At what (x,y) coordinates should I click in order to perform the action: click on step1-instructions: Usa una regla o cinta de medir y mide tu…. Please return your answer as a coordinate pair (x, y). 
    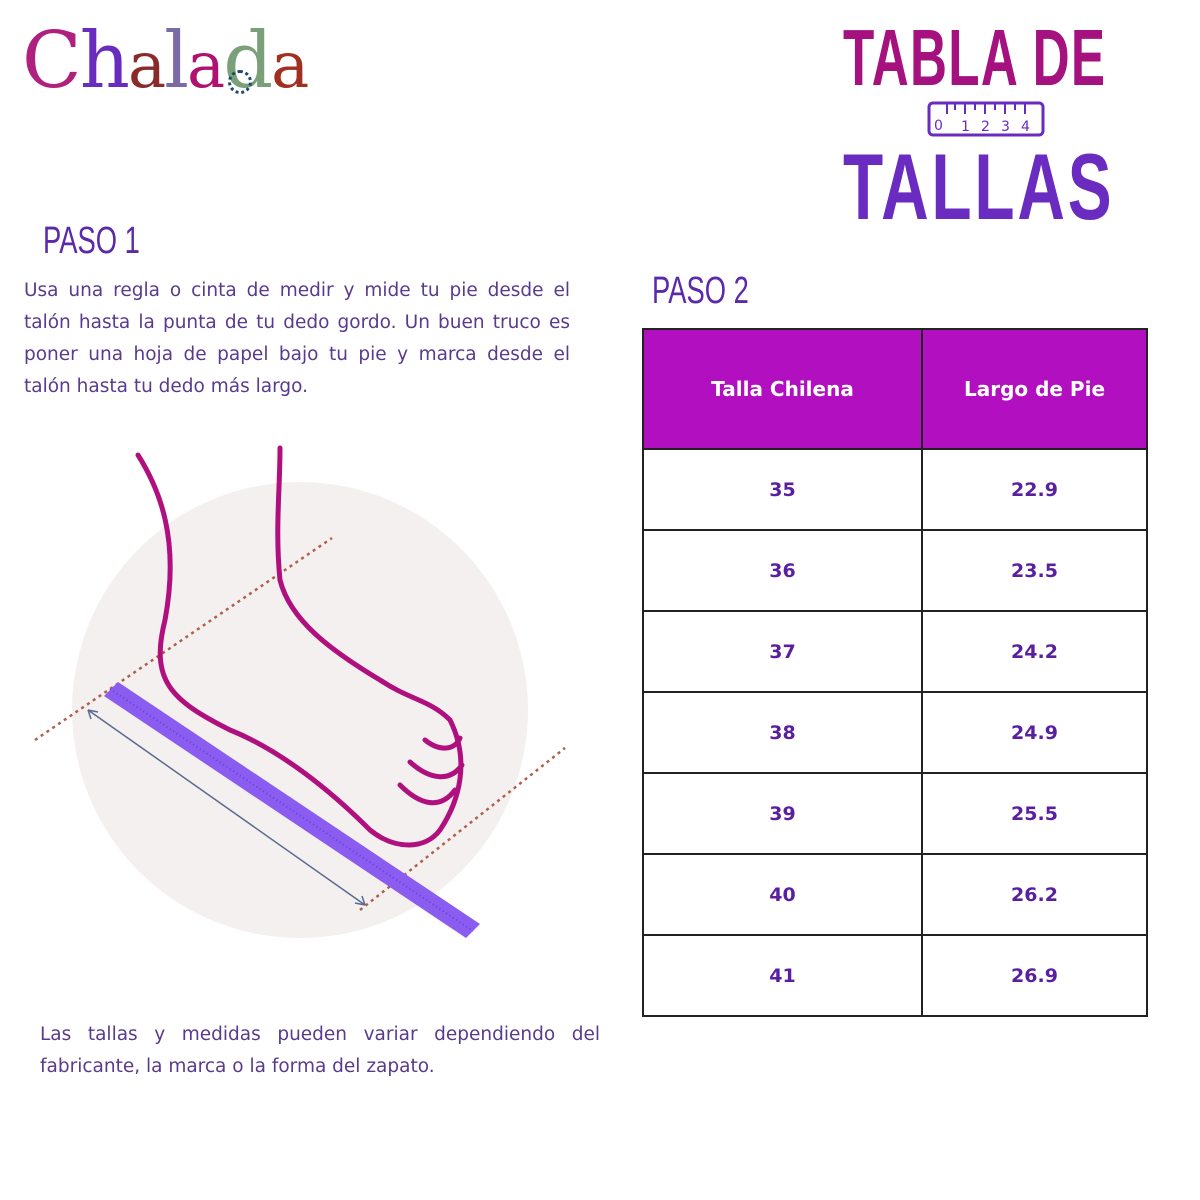
    Looking at the image, I should click on (297, 338).